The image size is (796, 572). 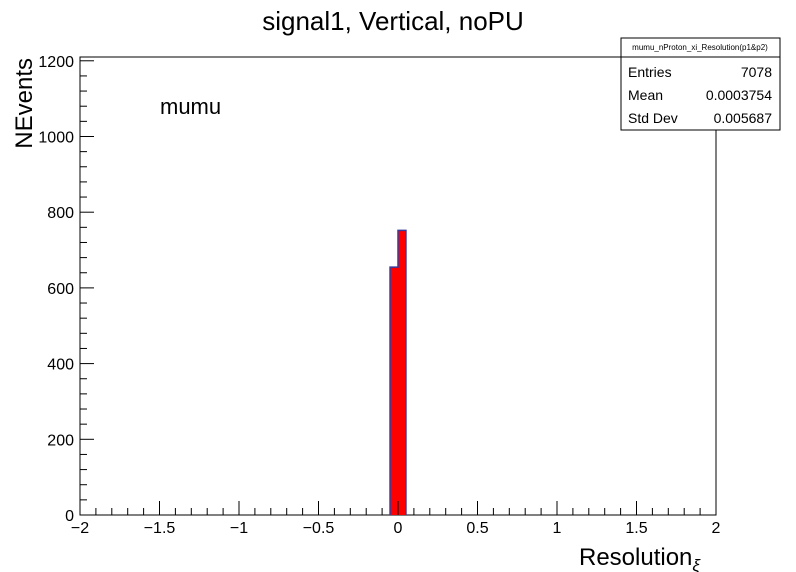 What do you see at coordinates (645, 95) in the screenshot?
I see `stats-mean-label: Mean` at bounding box center [645, 95].